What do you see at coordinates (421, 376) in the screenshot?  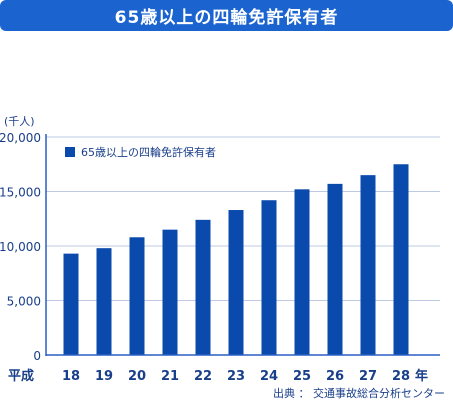 I see `x-year-suffix: 年` at bounding box center [421, 376].